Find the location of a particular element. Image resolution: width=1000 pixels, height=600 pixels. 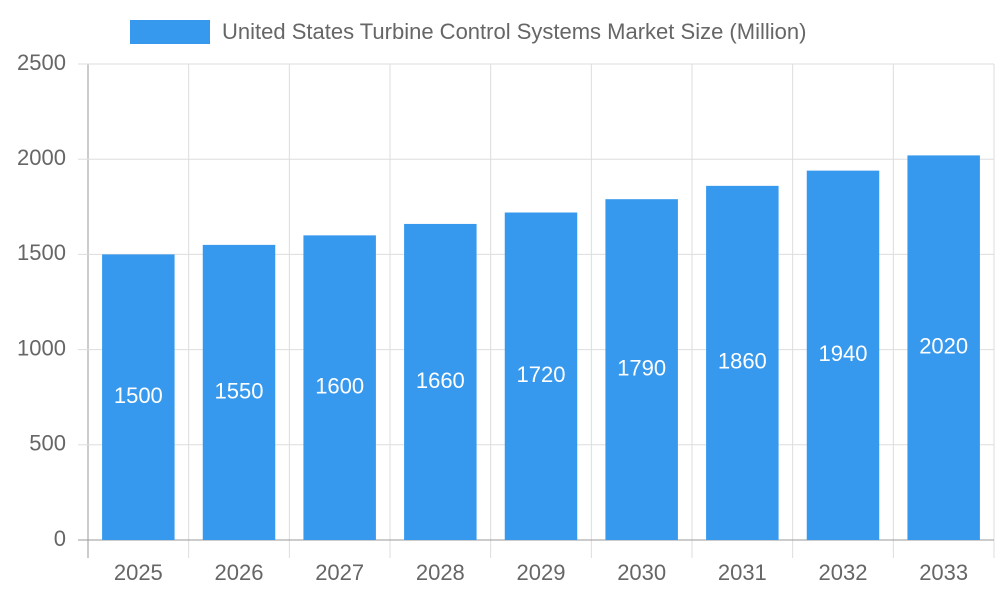

value-label: 1500 is located at coordinates (138, 395).